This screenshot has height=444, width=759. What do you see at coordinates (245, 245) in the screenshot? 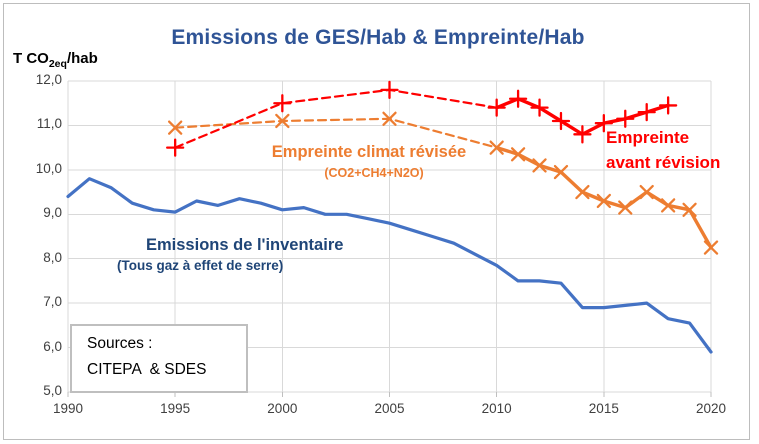
I see `label-emissions-inventaire: Emissions de l'inventaire` at bounding box center [245, 245].